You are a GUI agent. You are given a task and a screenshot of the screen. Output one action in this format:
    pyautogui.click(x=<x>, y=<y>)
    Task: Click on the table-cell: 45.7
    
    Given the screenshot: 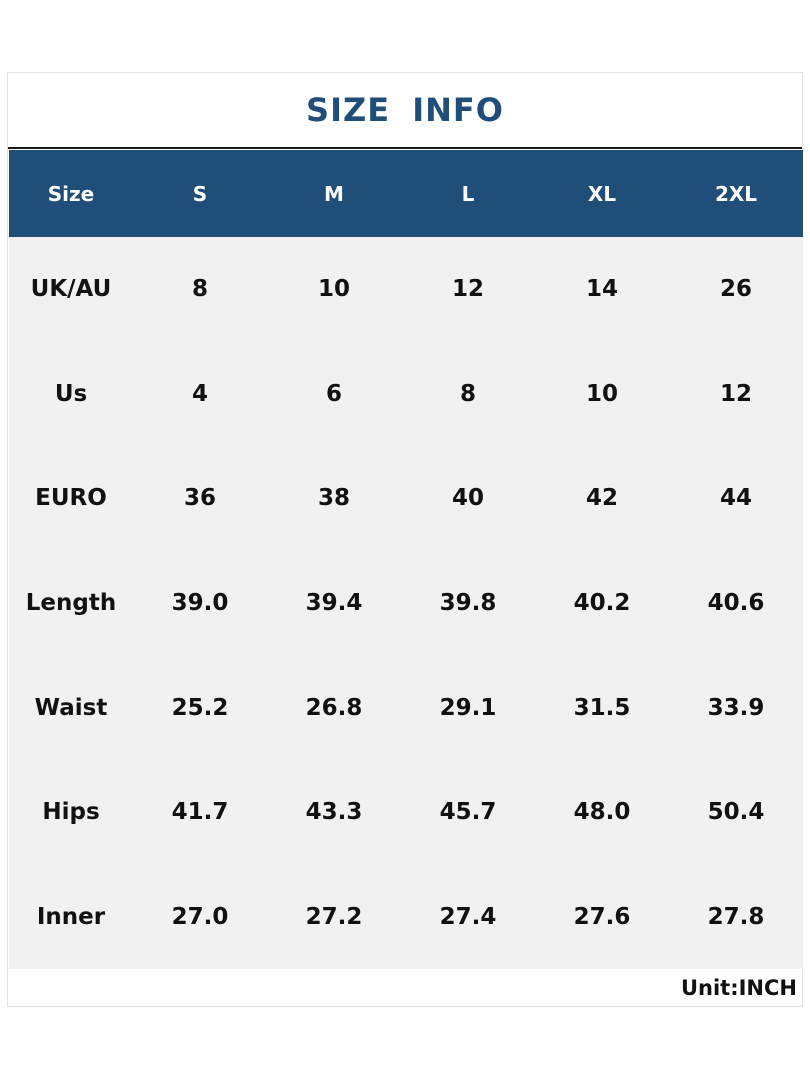 What is the action you would take?
    pyautogui.click(x=468, y=812)
    